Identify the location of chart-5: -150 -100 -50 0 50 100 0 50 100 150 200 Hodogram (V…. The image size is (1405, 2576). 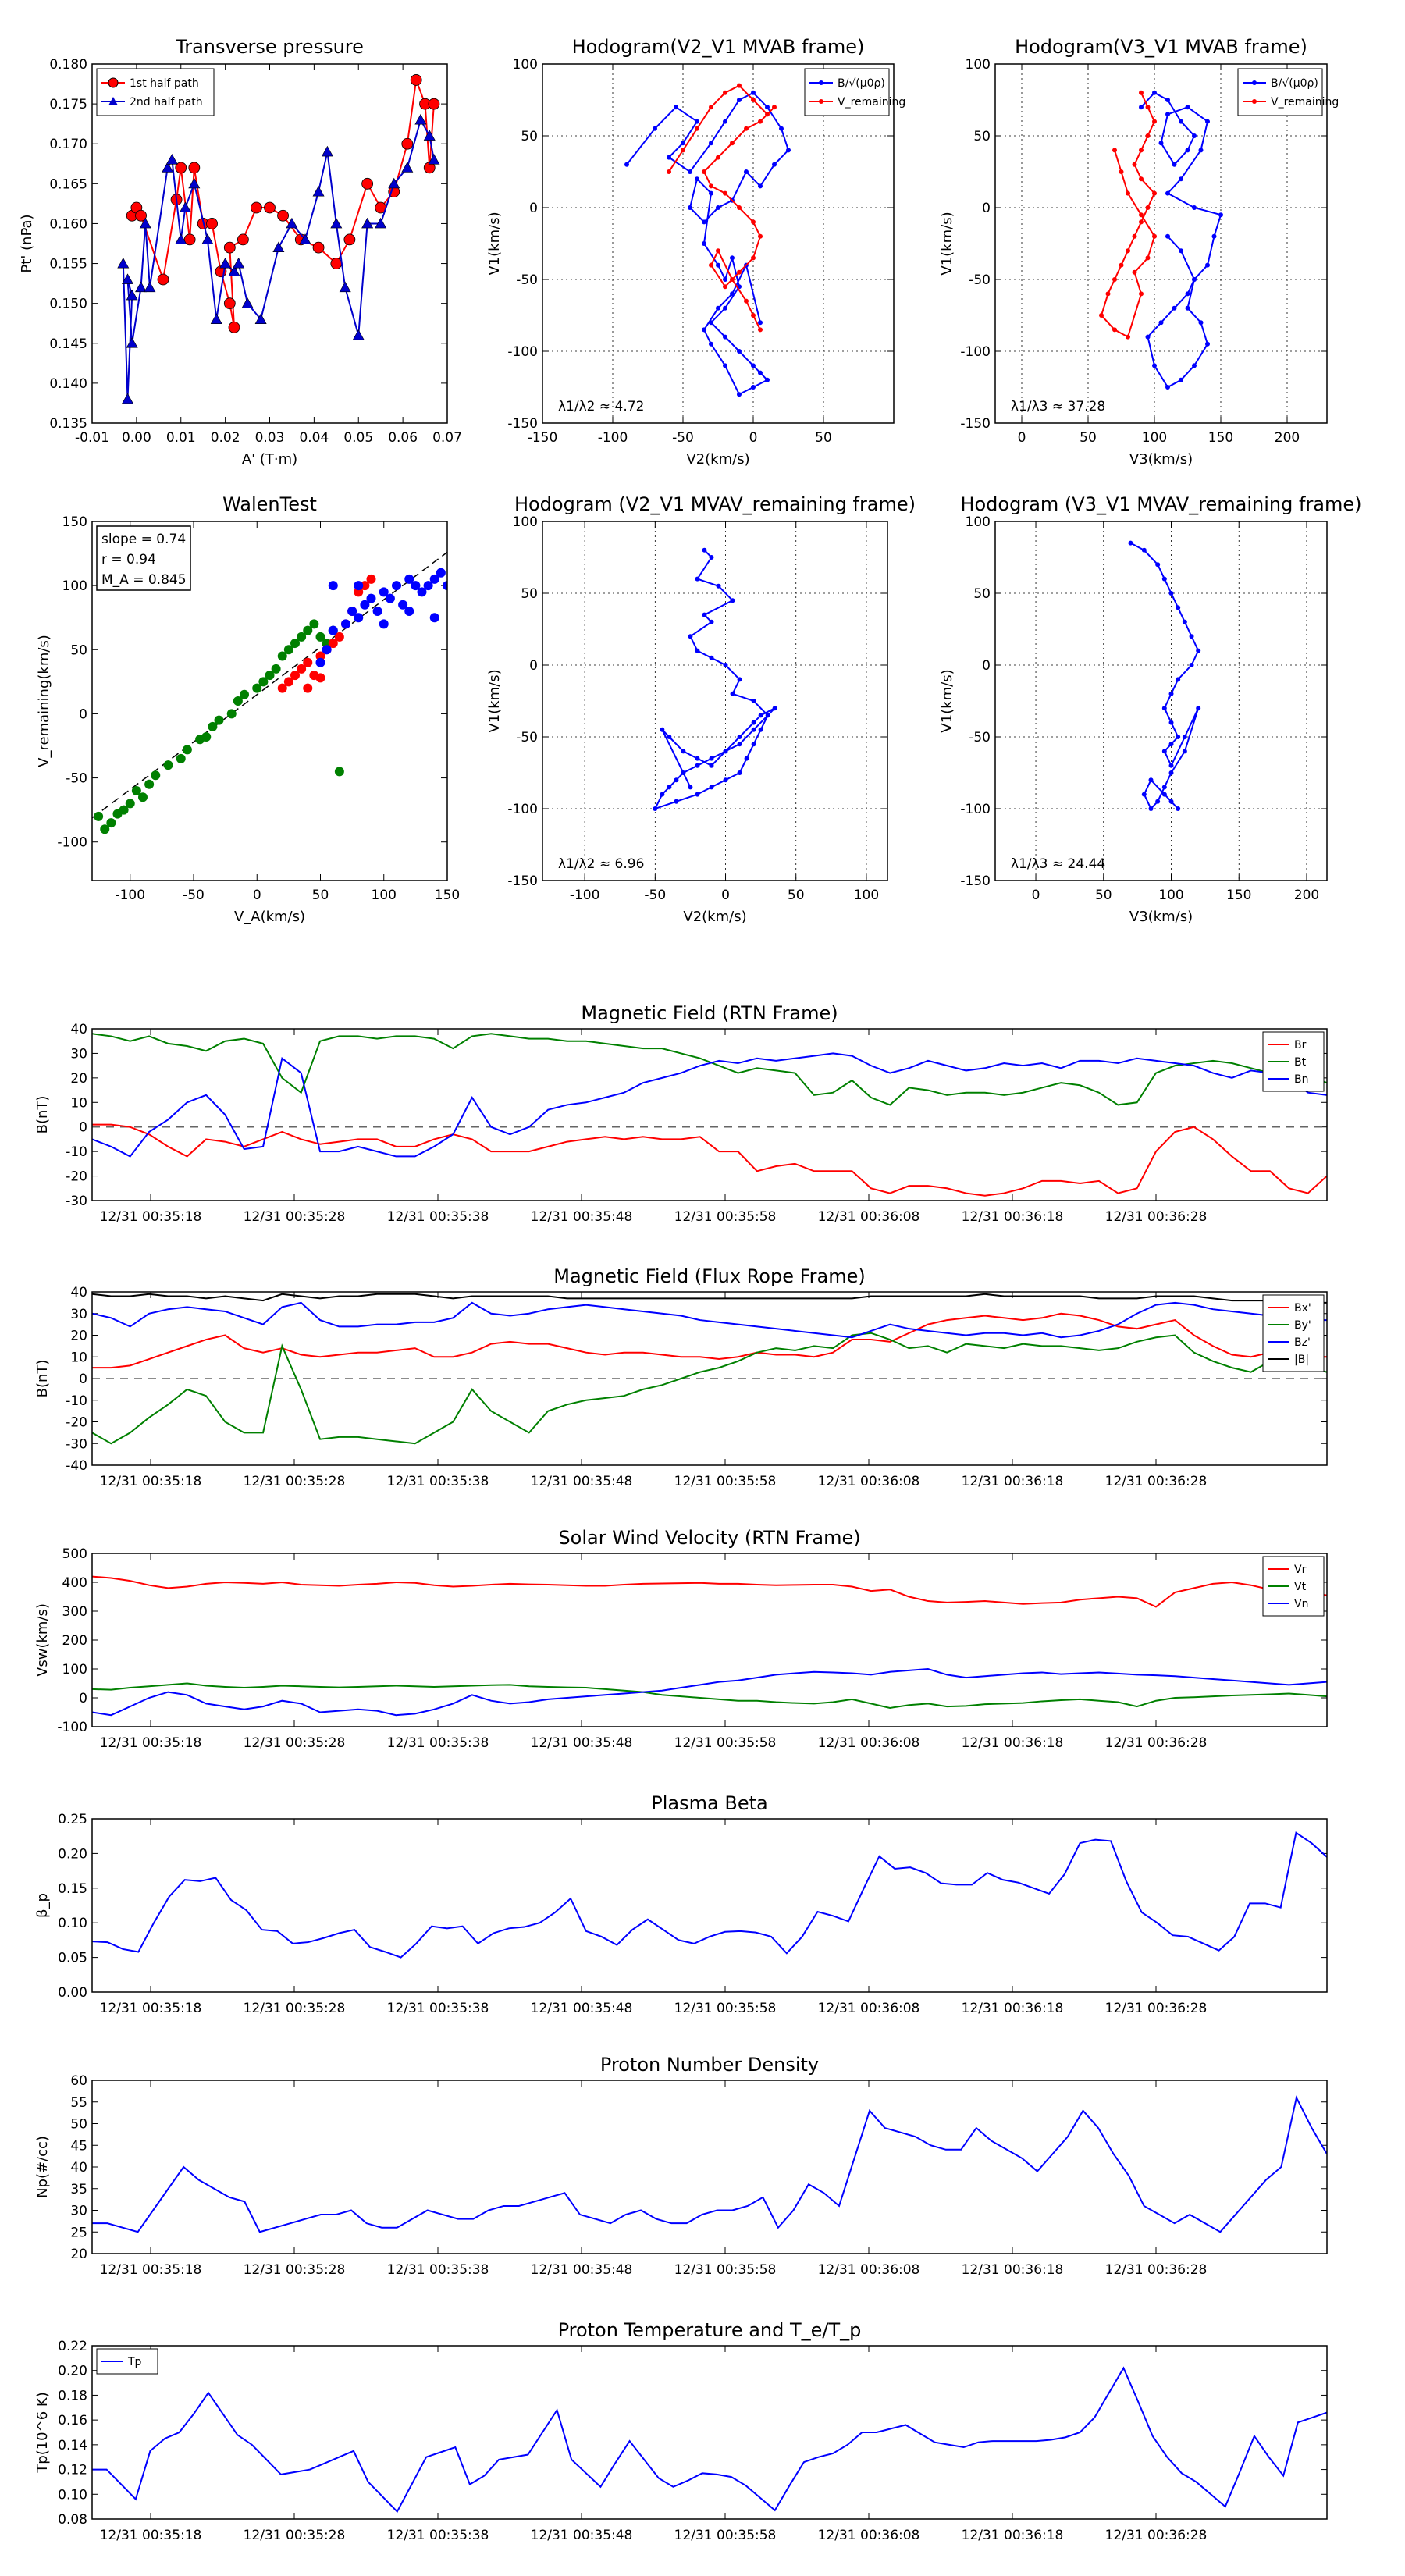
(1151, 709).